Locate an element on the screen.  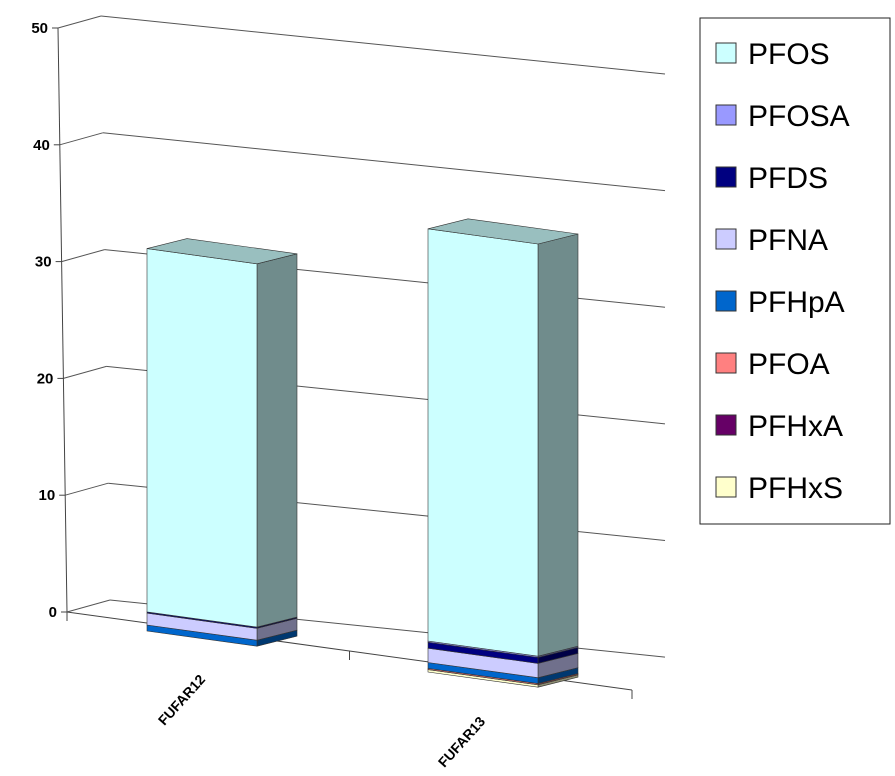
y-tick-label: 0 is located at coordinates (53, 612).